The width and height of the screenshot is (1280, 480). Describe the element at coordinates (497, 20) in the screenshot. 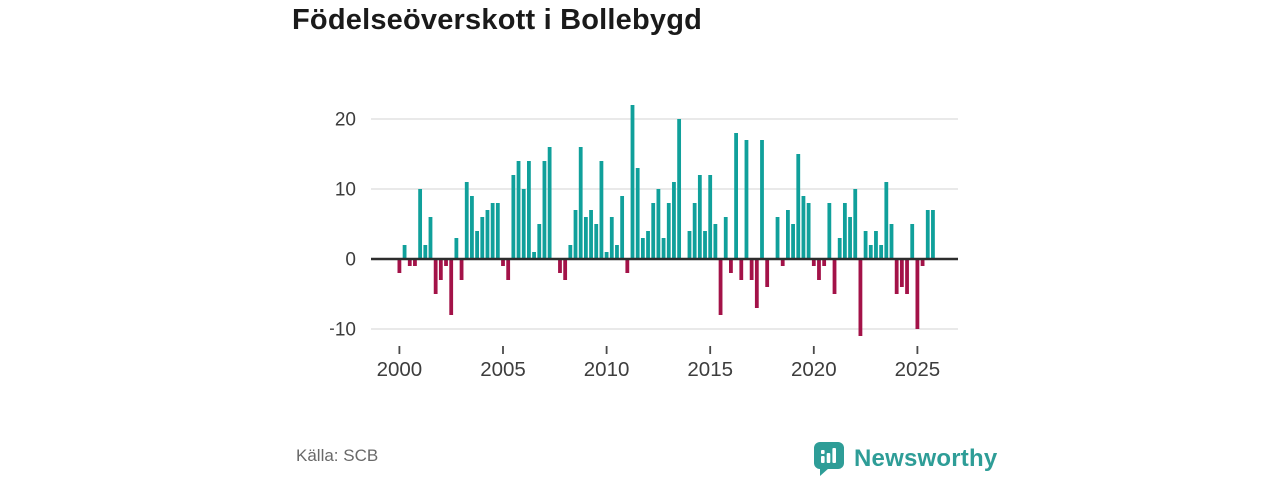

I see `chart-title: Födelseöverskott i Bollebygd` at that location.